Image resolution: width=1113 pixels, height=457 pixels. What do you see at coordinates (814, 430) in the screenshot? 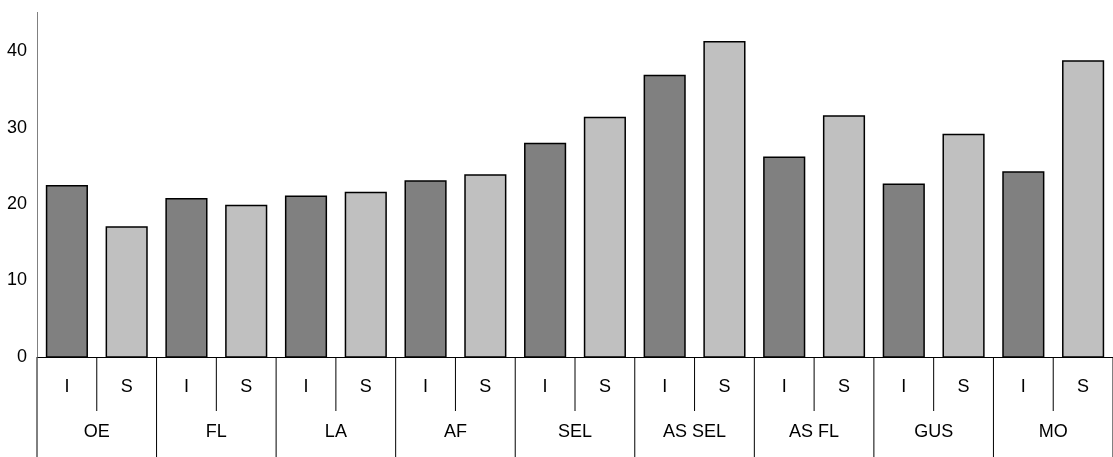
I see `x-tick-label: AS FL` at bounding box center [814, 430].